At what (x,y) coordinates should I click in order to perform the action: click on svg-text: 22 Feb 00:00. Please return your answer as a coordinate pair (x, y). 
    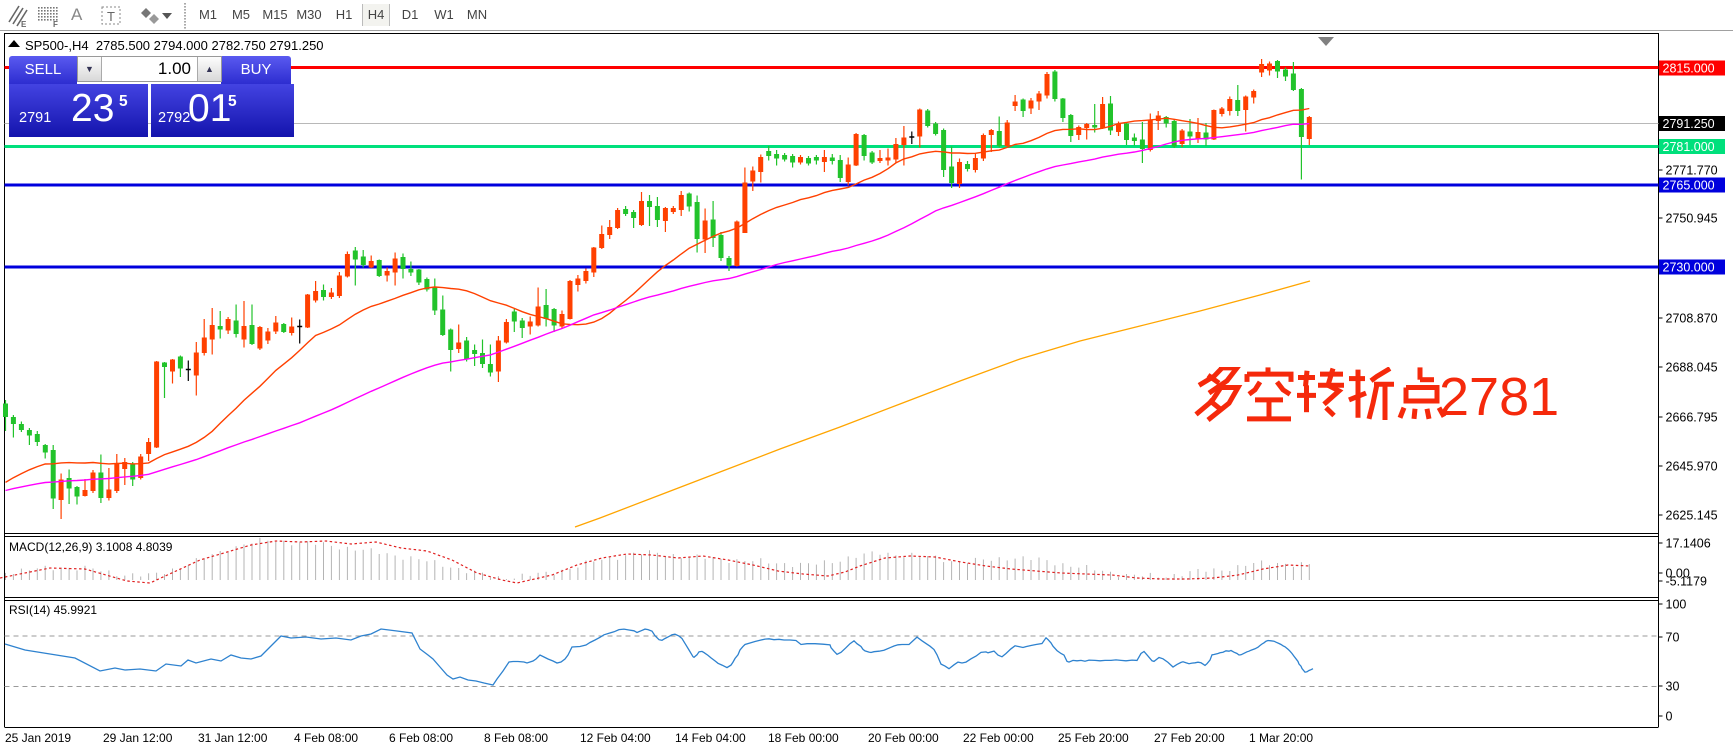
    Looking at the image, I should click on (998, 738).